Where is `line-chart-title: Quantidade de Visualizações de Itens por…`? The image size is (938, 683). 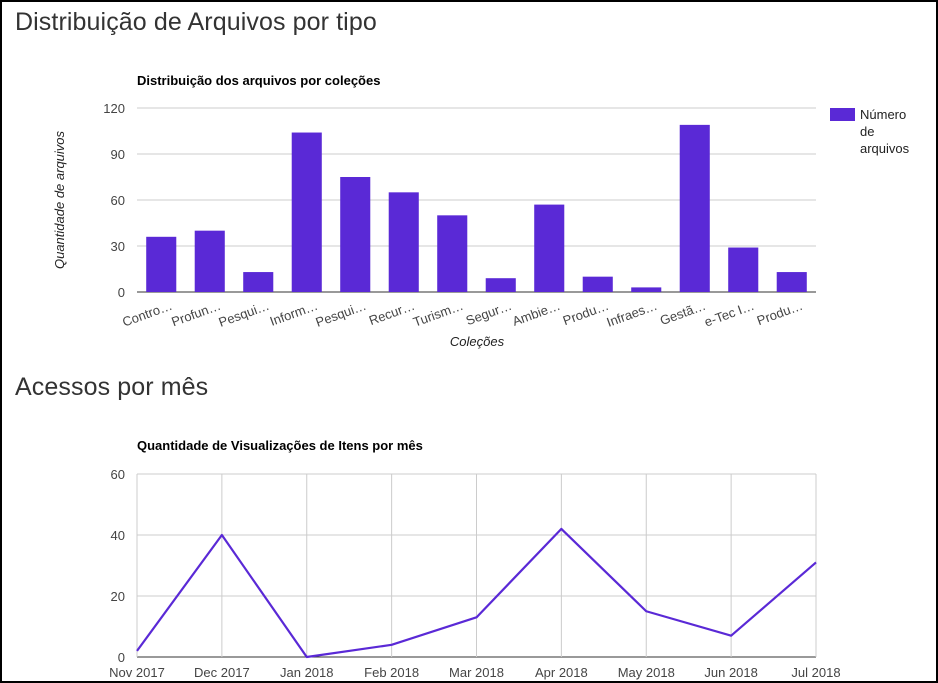
line-chart-title: Quantidade de Visualizações de Itens por… is located at coordinates (280, 445).